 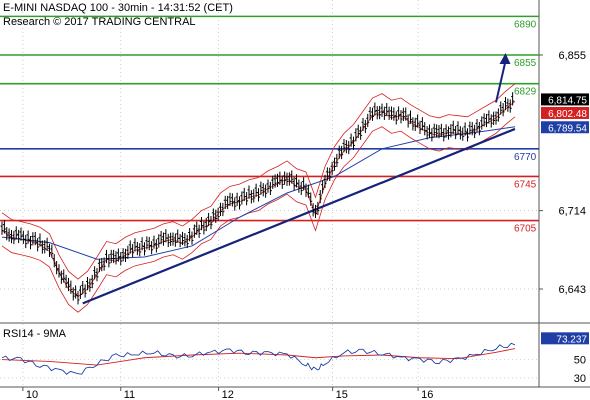 What do you see at coordinates (567, 114) in the screenshot?
I see `pivot-price-box-label: 6,802.48` at bounding box center [567, 114].